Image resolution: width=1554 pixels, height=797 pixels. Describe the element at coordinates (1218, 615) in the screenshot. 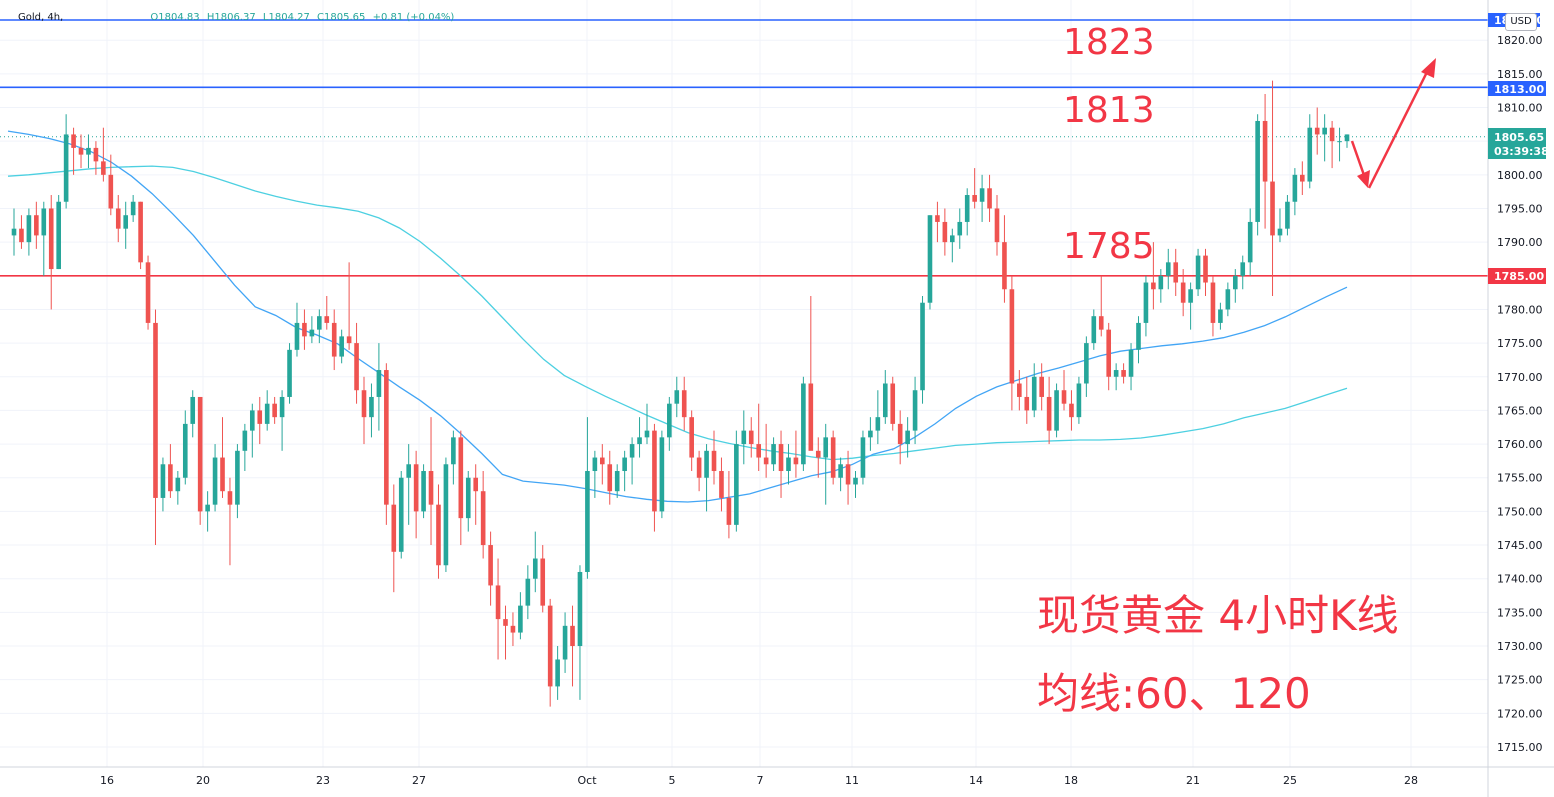

I see `annotation-title: 现货黄金 4小时K线` at that location.